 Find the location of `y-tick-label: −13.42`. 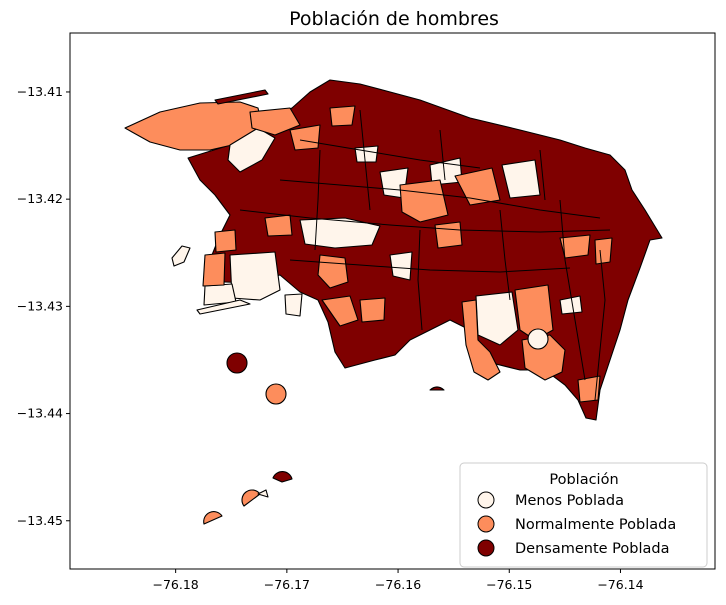

y-tick-label: −13.42 is located at coordinates (40, 198).